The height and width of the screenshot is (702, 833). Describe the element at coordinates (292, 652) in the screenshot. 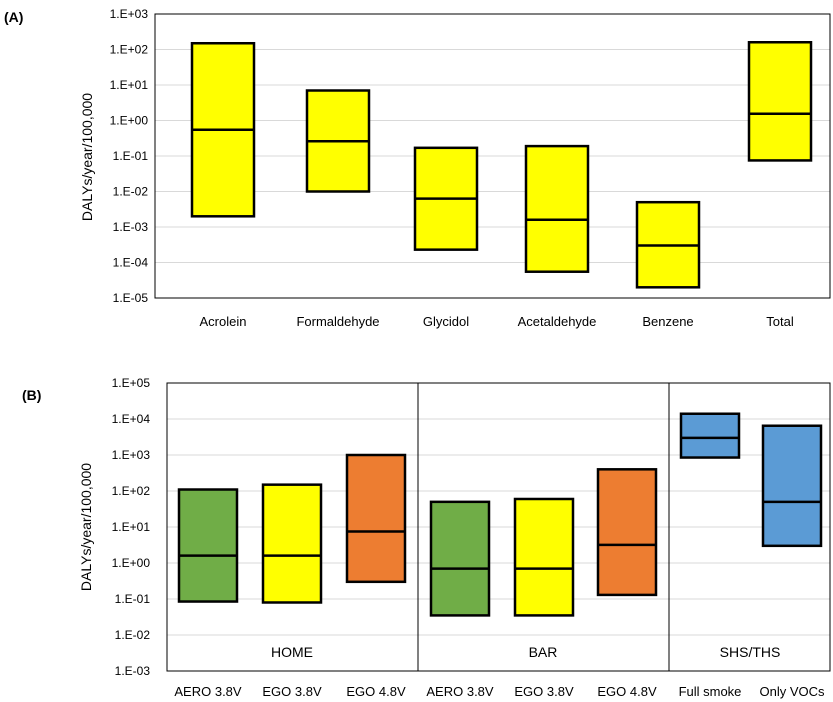

I see `group-label: HOME` at that location.